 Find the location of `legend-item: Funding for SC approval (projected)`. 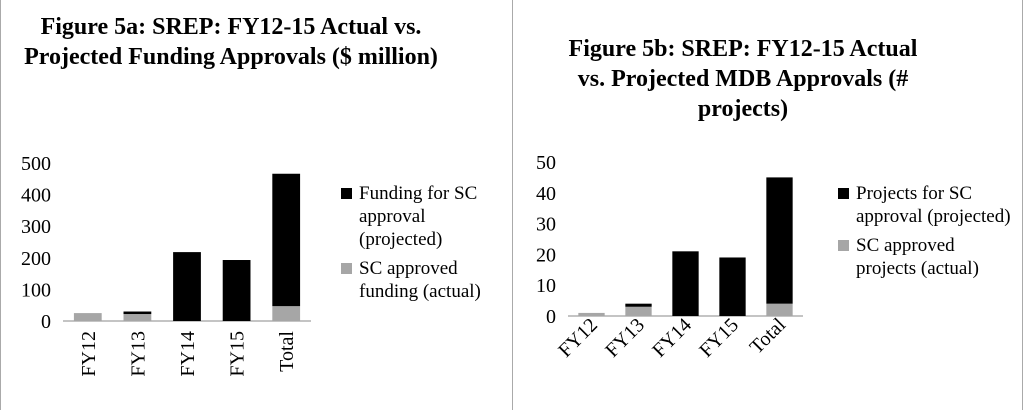

legend-item: Funding for SC approval (projected) is located at coordinates (424, 216).